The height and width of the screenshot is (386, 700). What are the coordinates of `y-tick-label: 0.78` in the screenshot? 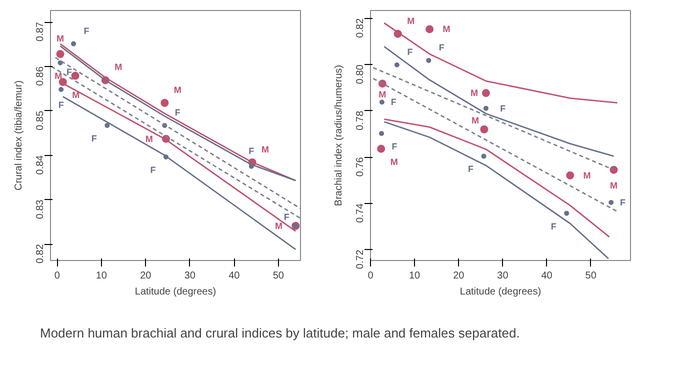 It's located at (360, 120).